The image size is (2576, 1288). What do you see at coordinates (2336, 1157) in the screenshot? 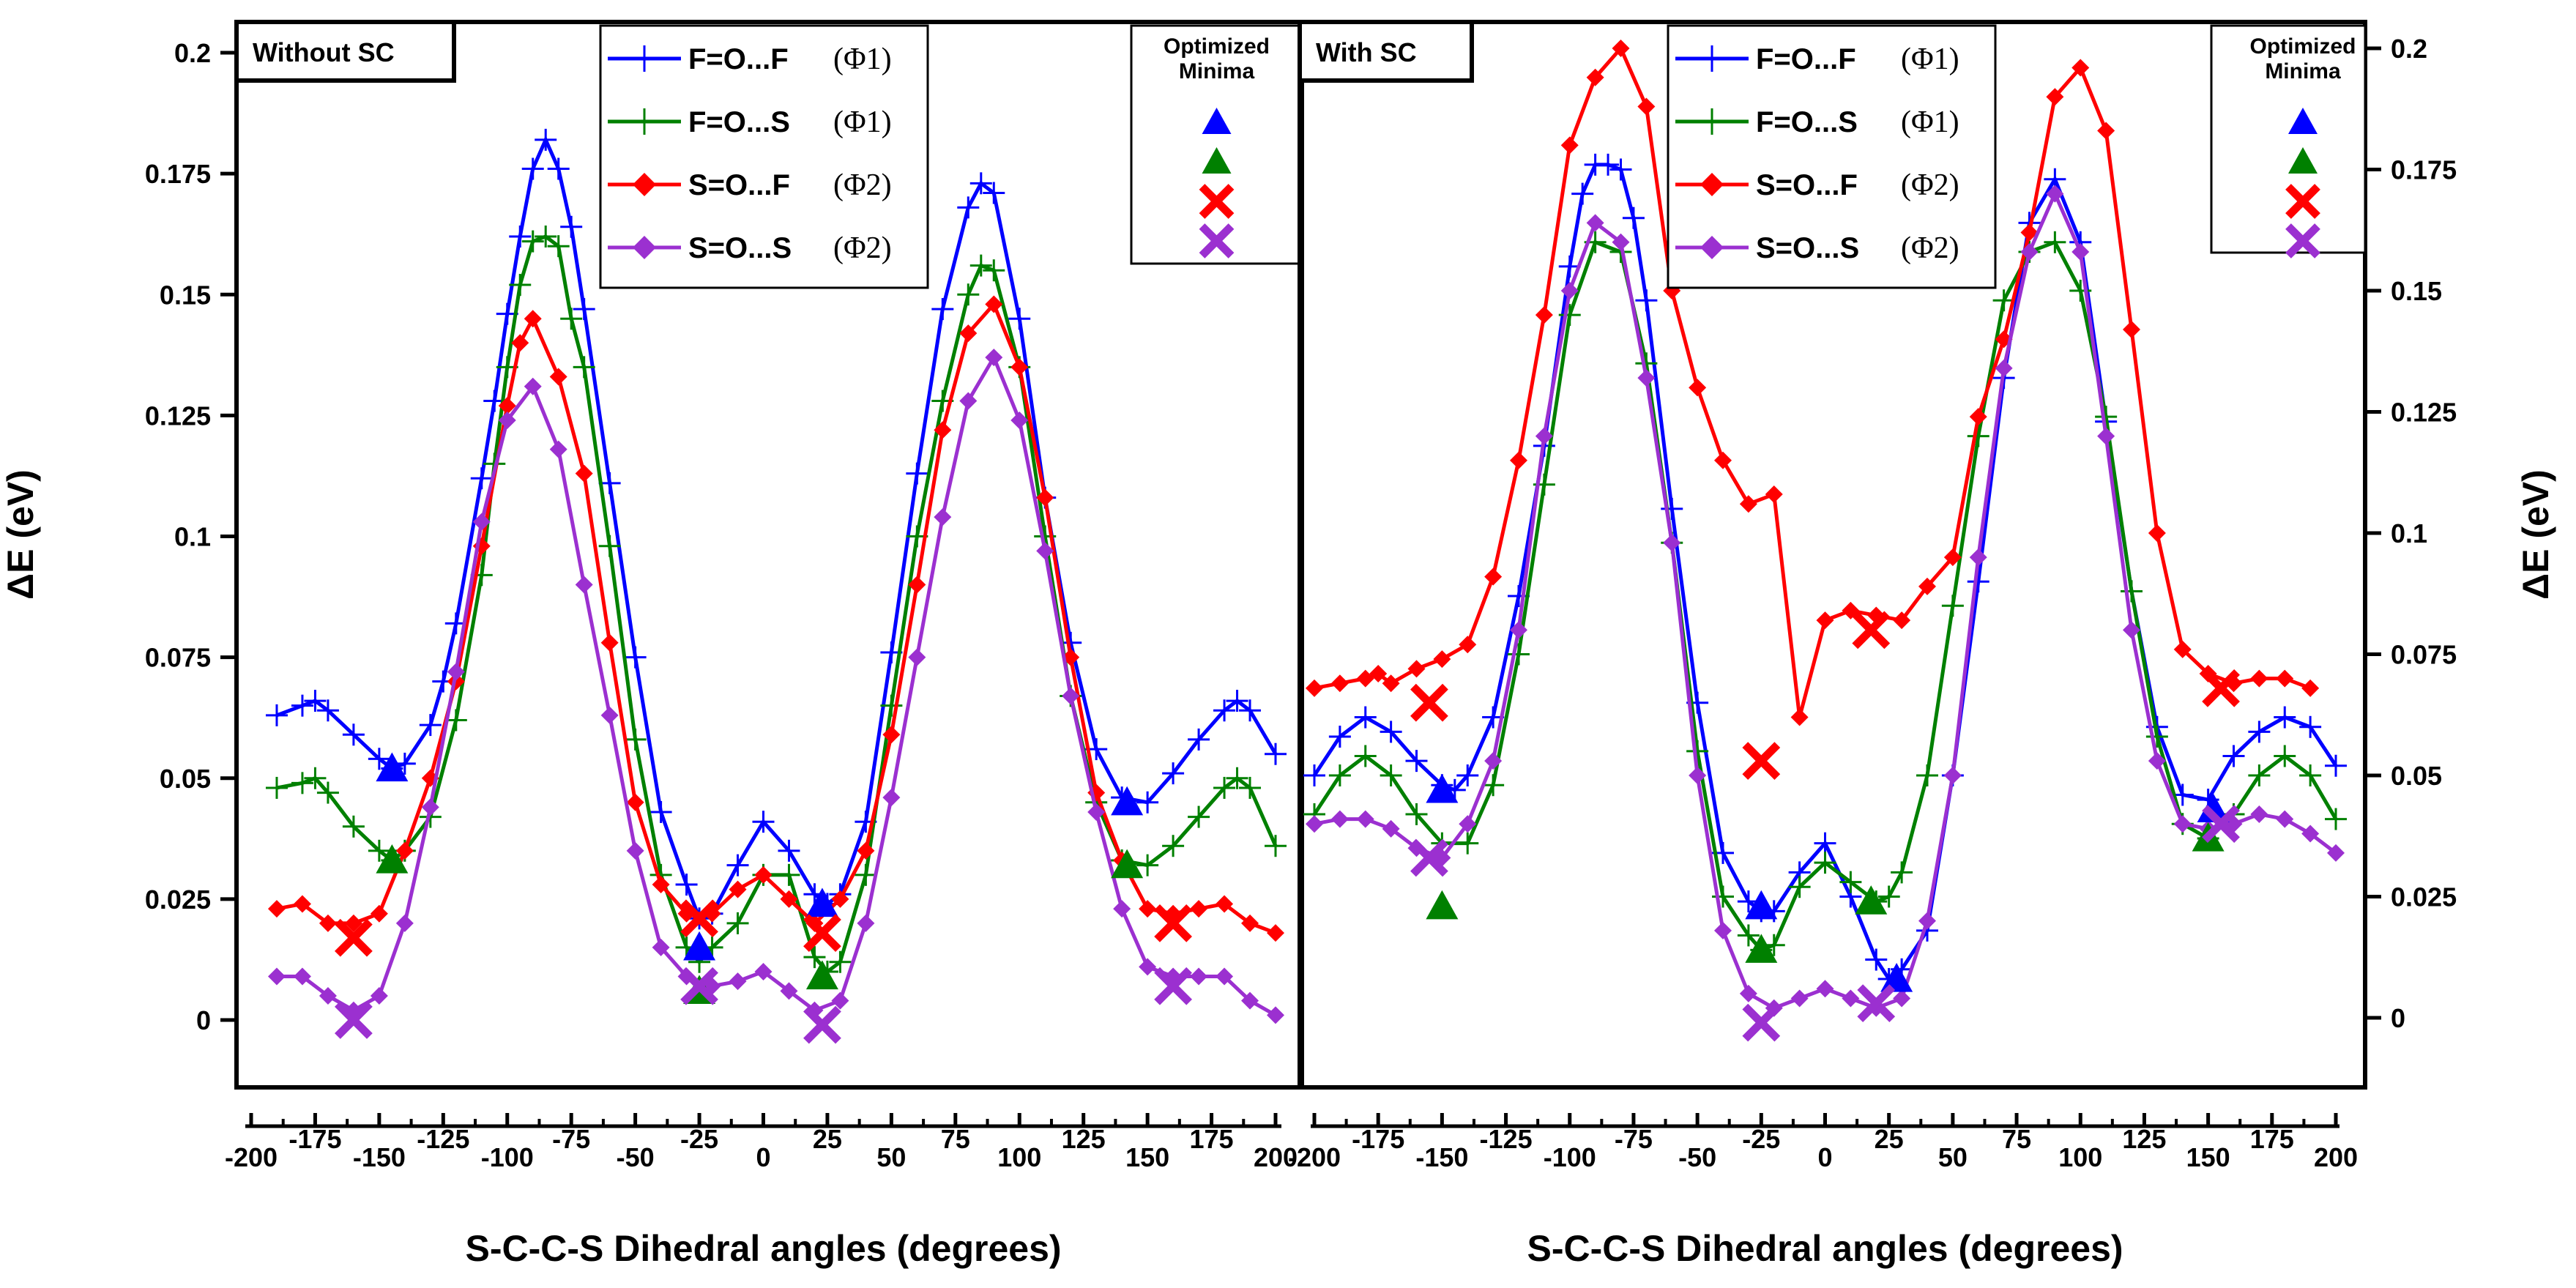
I see `x-tick-label: 200` at bounding box center [2336, 1157].